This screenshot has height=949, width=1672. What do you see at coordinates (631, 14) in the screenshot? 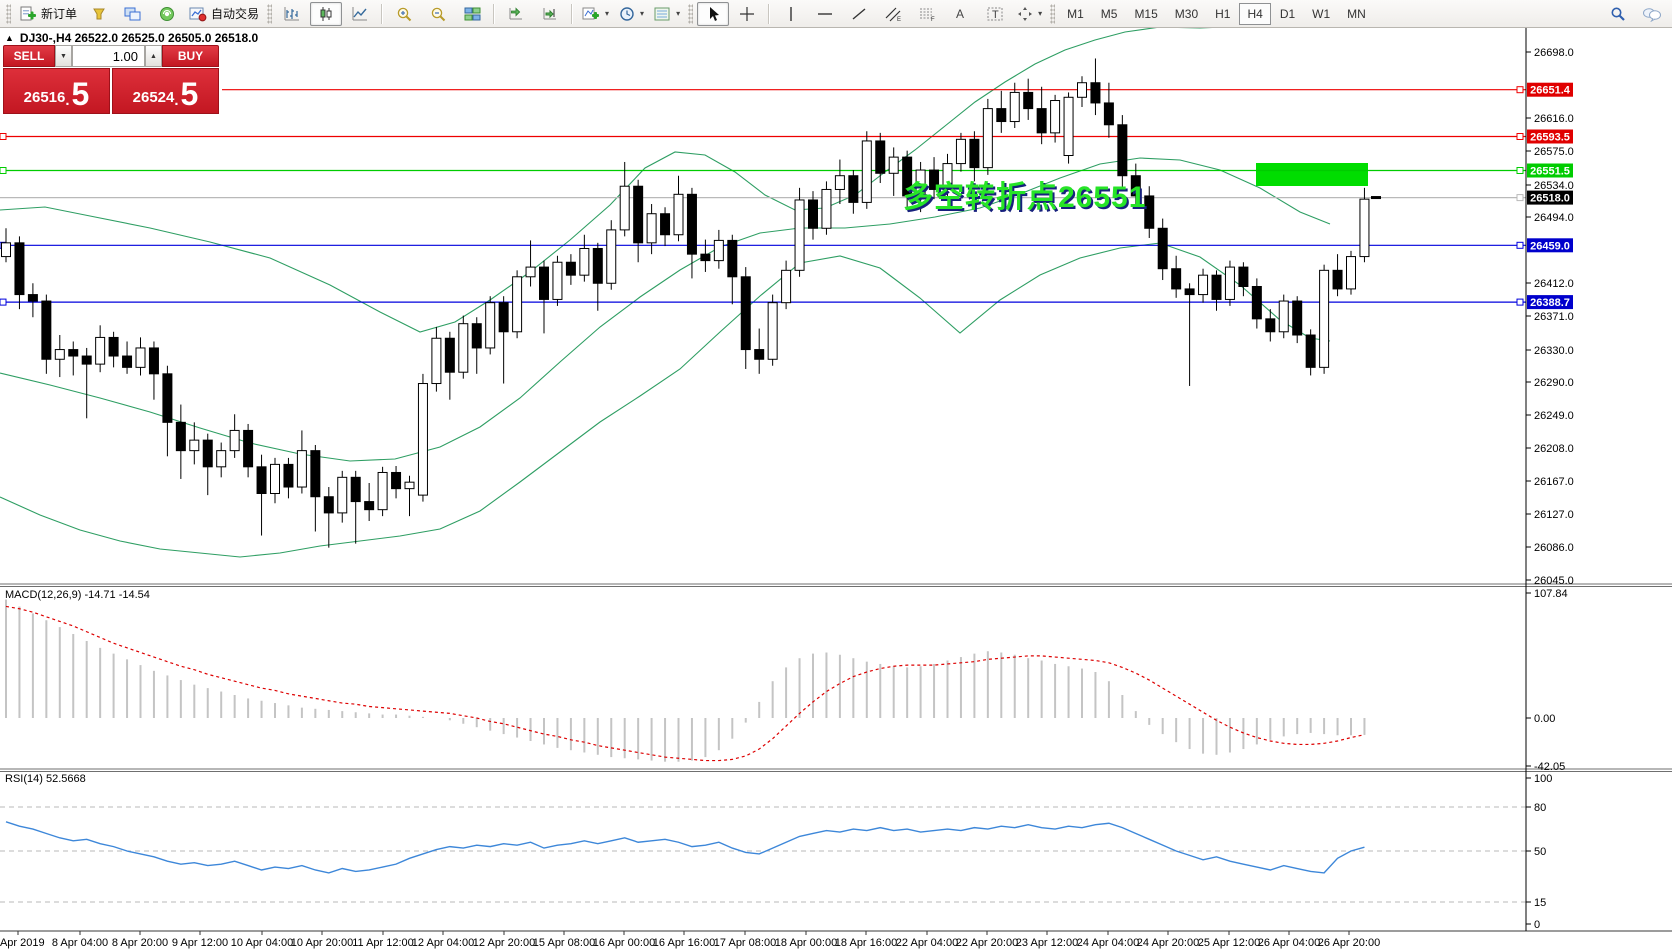
I see `period-button: ▾` at bounding box center [631, 14].